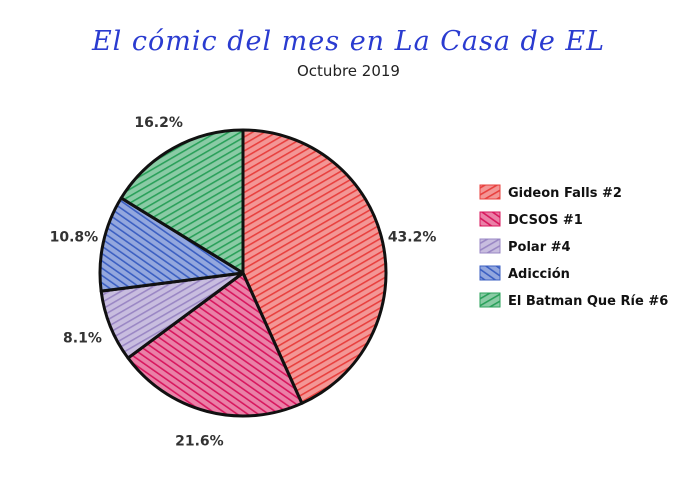 This screenshot has height=497, width=697. I want to click on pie-slice-adicci-n, so click(171, 244).